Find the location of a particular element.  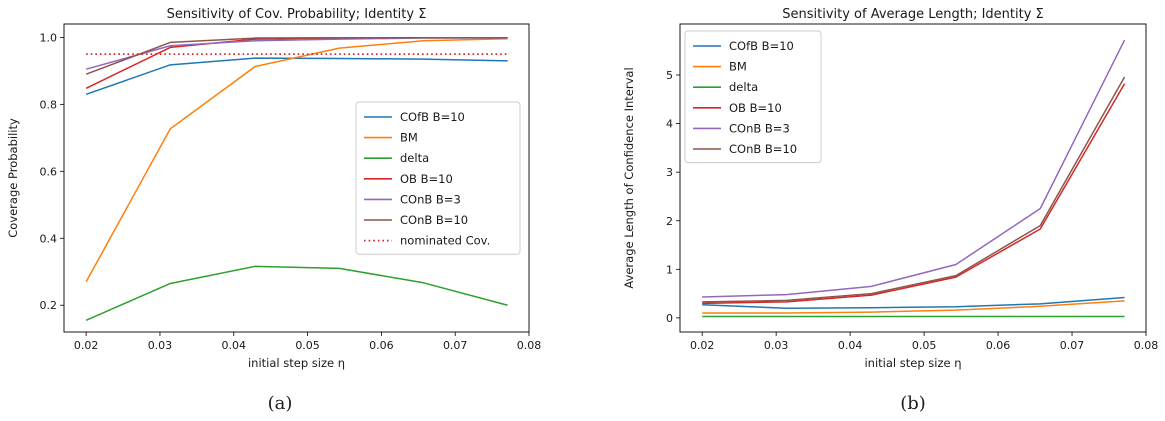

panel-caption: (a) is located at coordinates (280, 403).